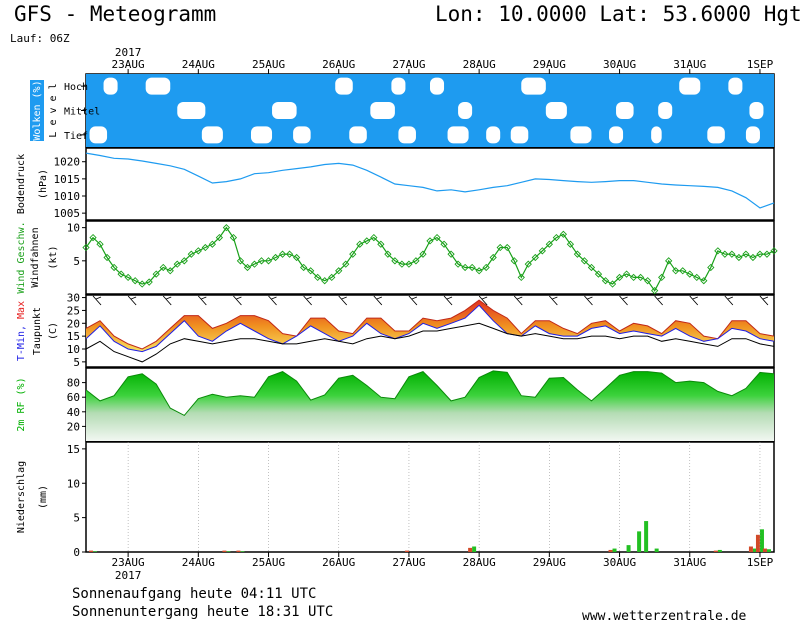 Image resolution: width=800 pixels, height=625 pixels. Describe the element at coordinates (760, 562) in the screenshot. I see `bottom-day-label: 1SEP` at that location.